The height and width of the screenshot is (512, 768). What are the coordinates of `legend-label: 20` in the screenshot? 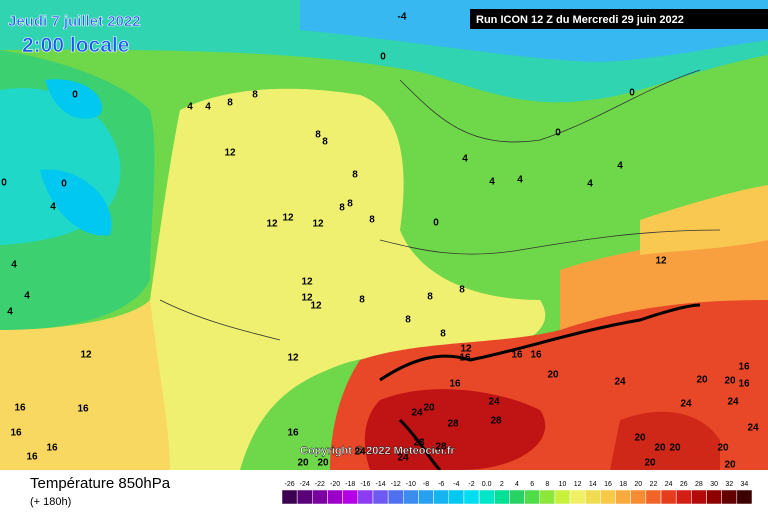 It's located at (638, 484).